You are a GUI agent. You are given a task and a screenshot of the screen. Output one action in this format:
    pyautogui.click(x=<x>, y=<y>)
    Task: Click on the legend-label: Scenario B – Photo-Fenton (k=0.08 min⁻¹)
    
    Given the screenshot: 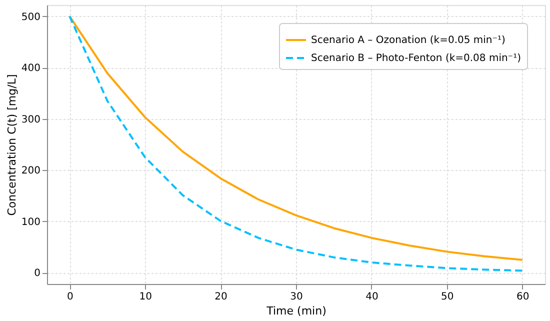 What is the action you would take?
    pyautogui.click(x=416, y=58)
    